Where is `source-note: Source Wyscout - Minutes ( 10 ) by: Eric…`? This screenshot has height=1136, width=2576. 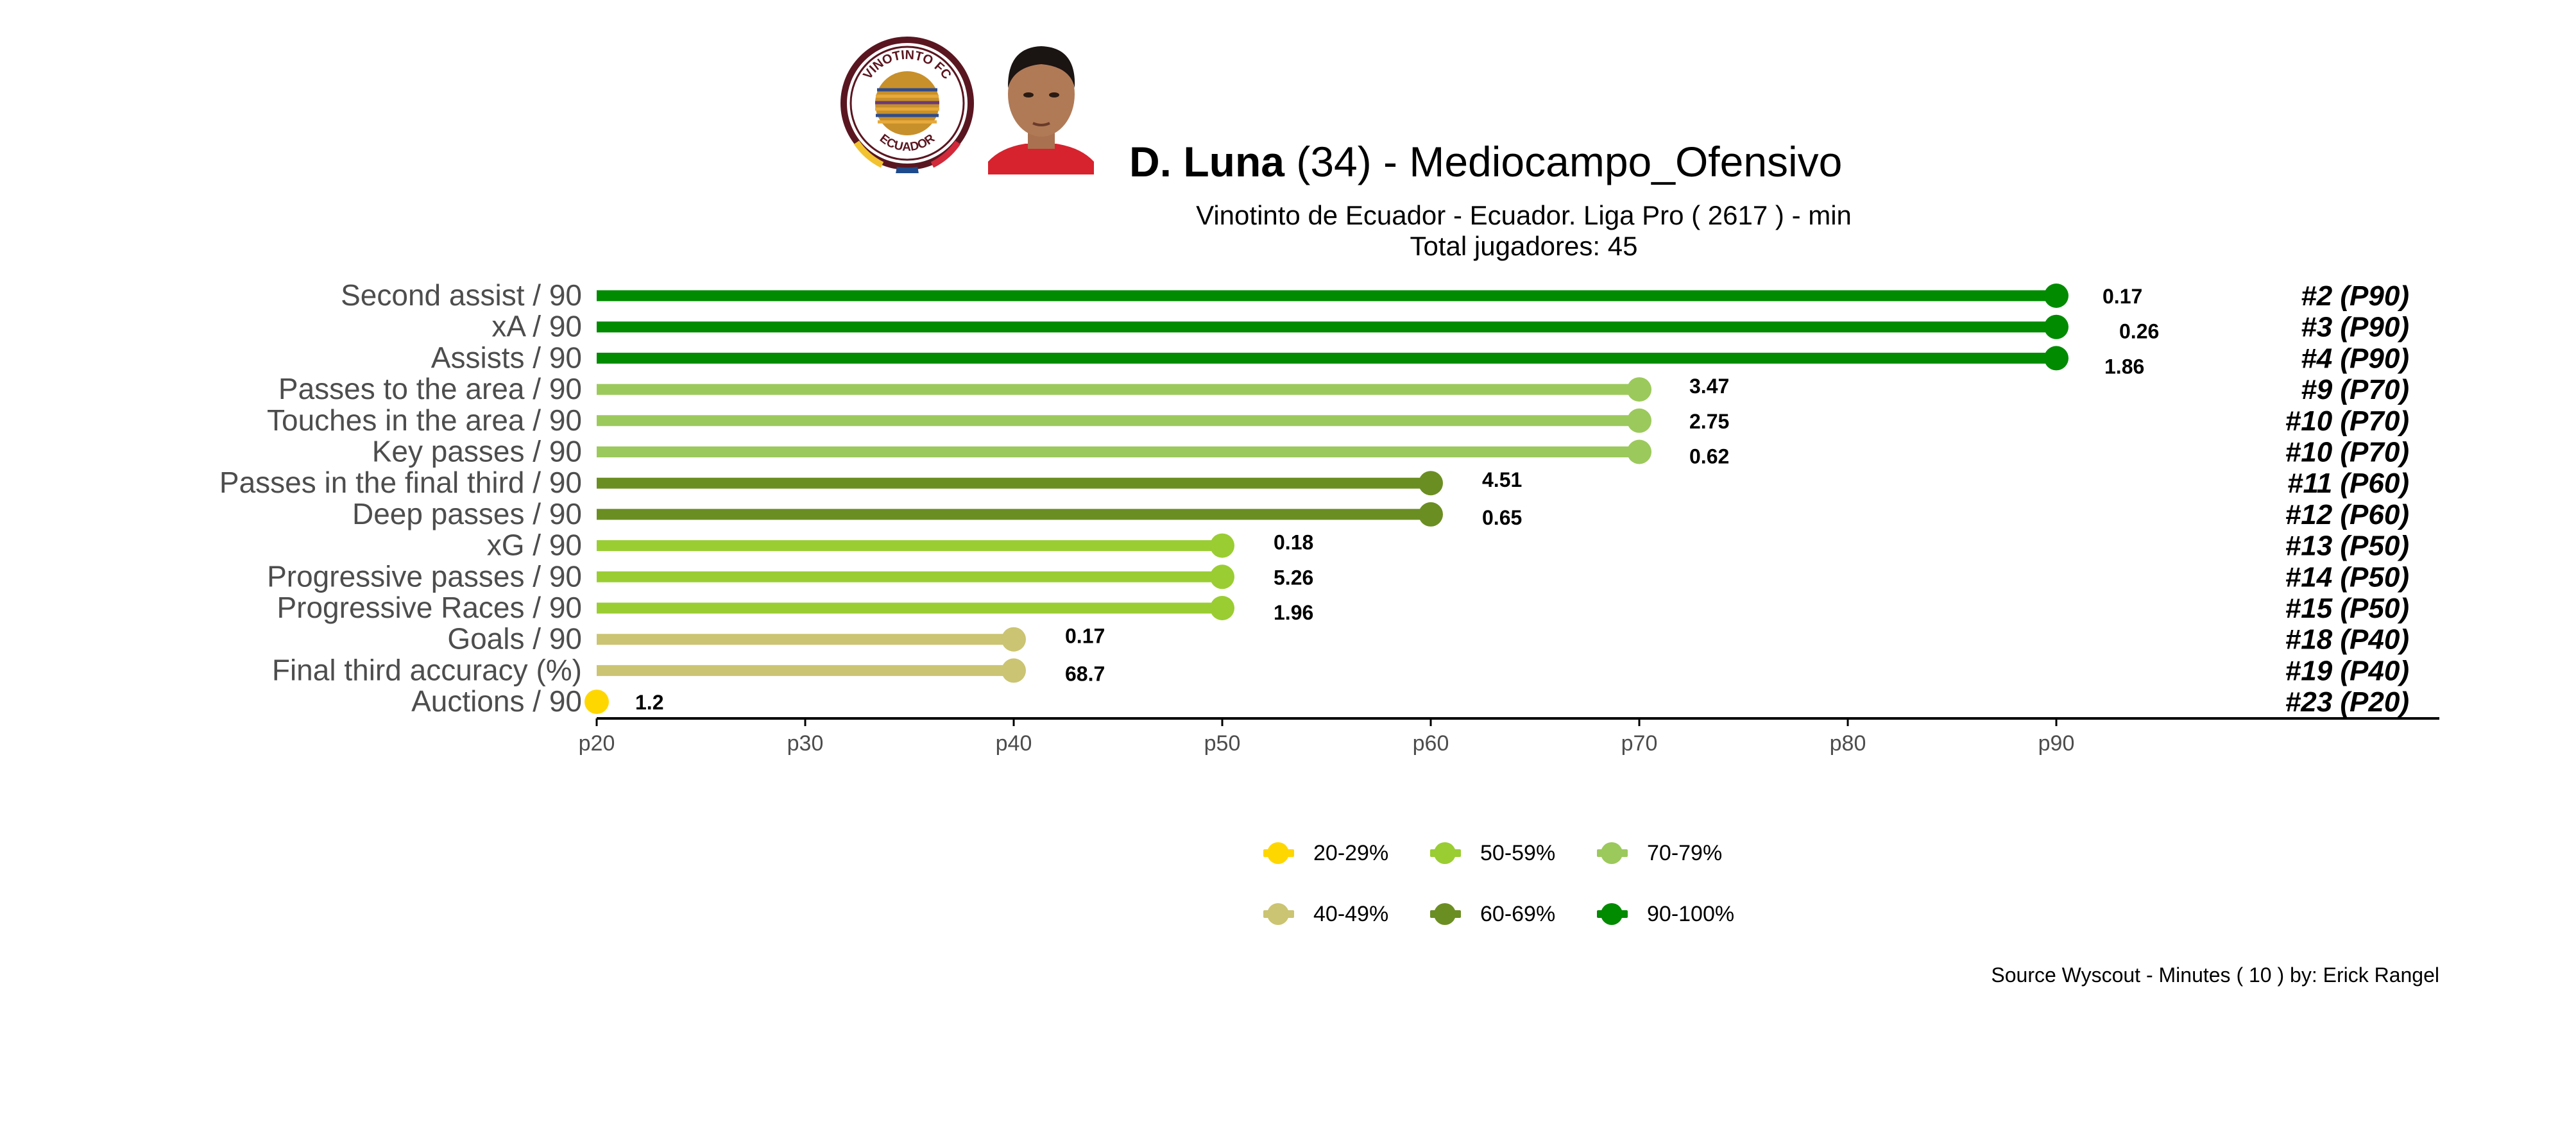
source-note: Source Wyscout - Minutes ( 10 ) by: Eric… is located at coordinates (2215, 975).